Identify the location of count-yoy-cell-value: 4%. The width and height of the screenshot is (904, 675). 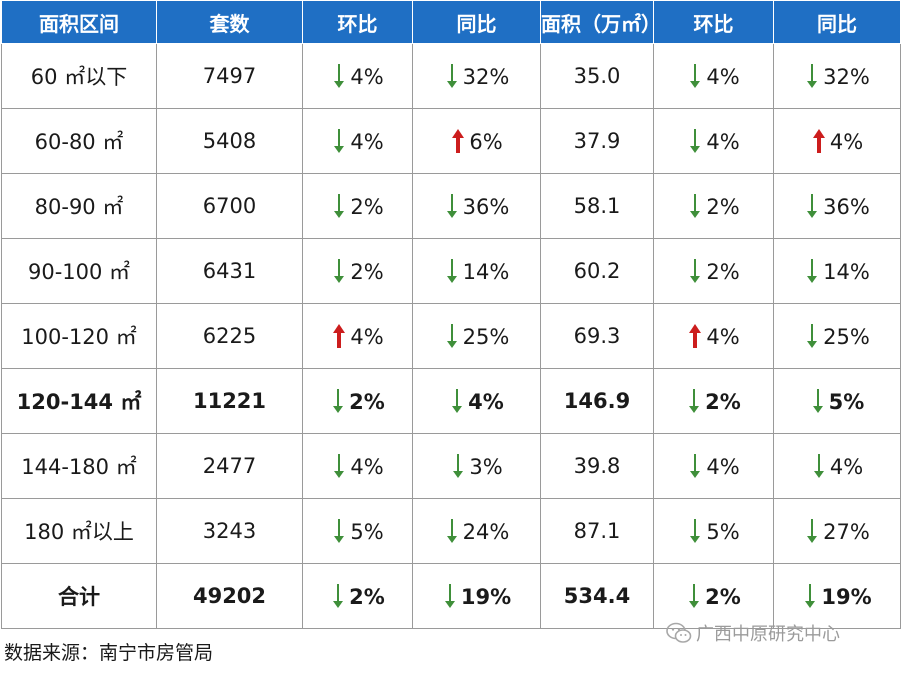
(486, 402).